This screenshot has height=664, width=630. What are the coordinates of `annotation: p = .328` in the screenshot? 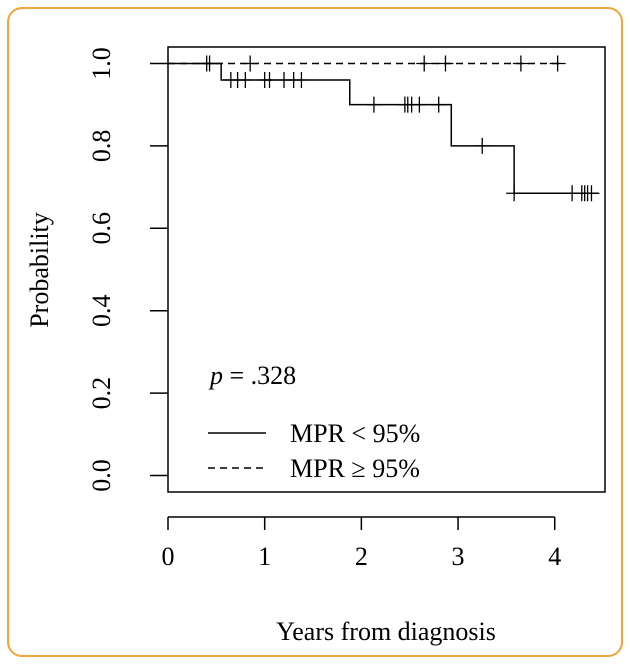 It's located at (252, 375).